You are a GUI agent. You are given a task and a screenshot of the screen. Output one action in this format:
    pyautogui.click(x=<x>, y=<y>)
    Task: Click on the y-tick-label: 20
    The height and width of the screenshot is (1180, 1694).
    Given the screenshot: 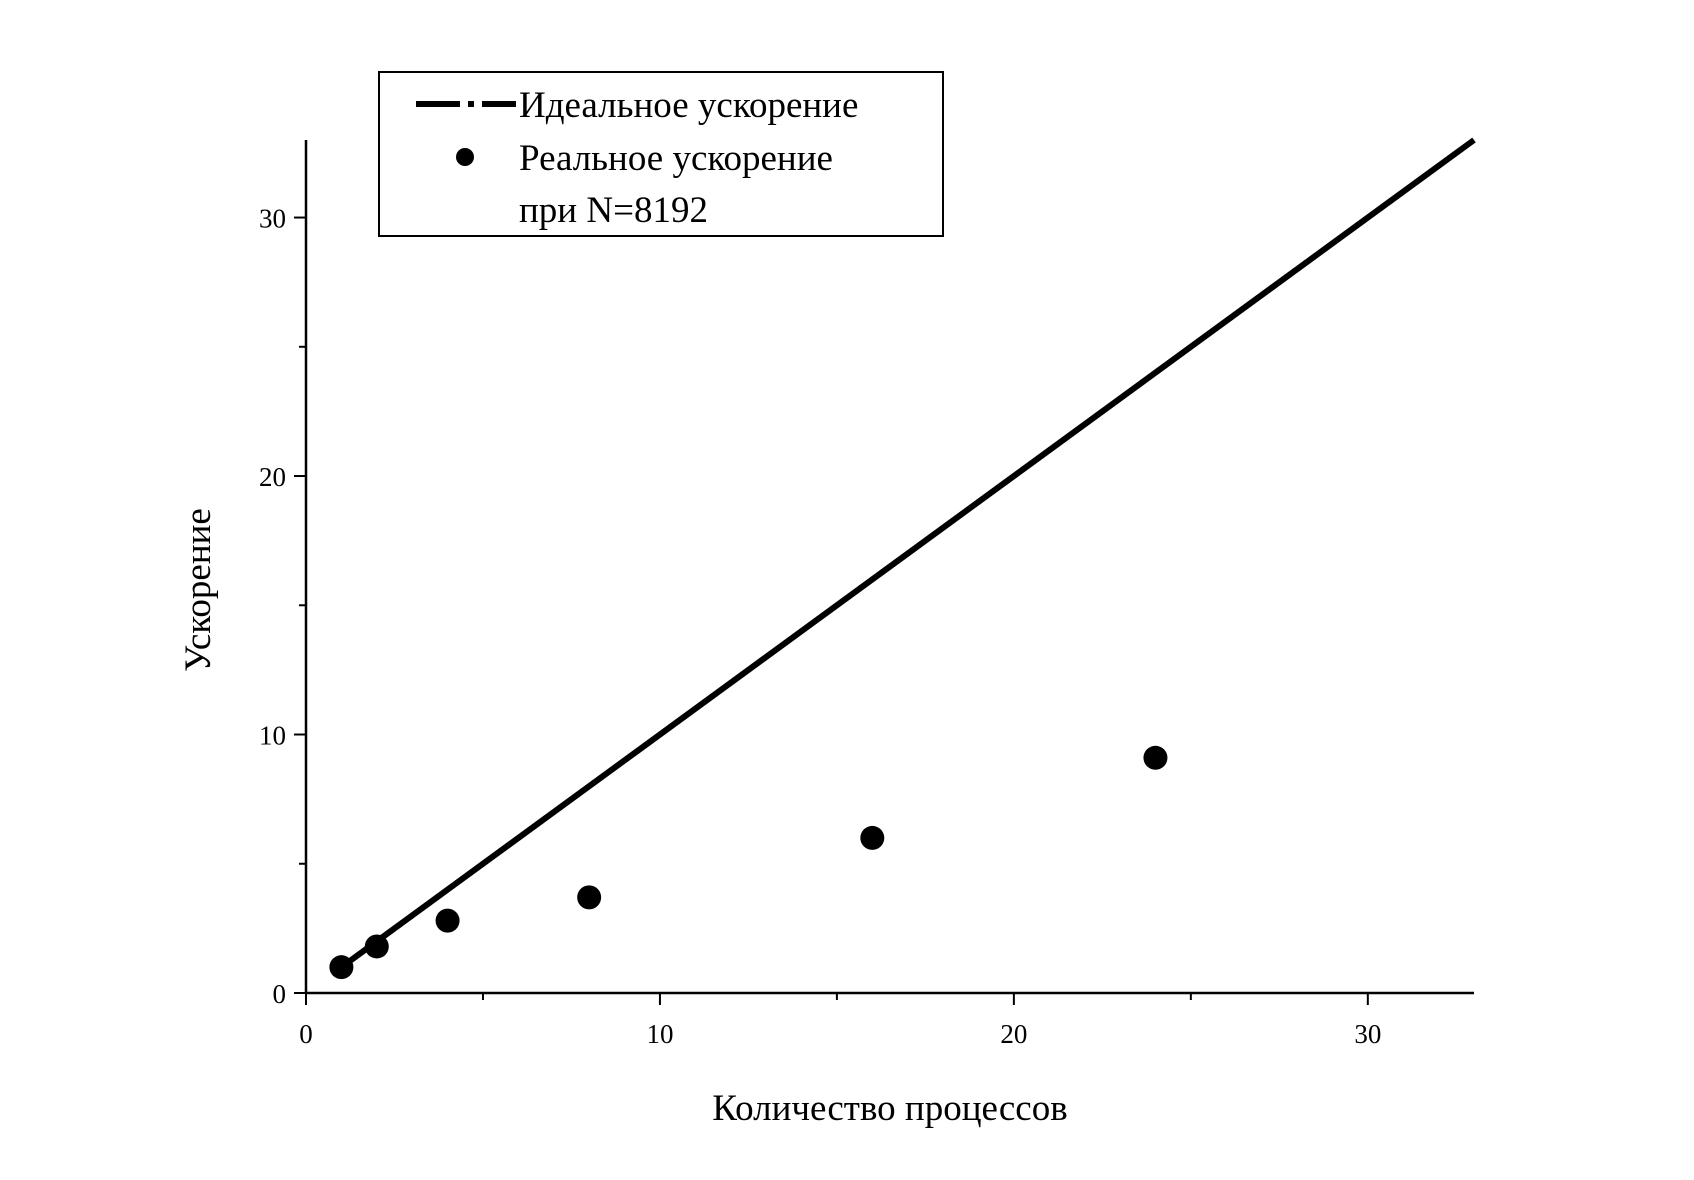 What is the action you would take?
    pyautogui.click(x=272, y=477)
    